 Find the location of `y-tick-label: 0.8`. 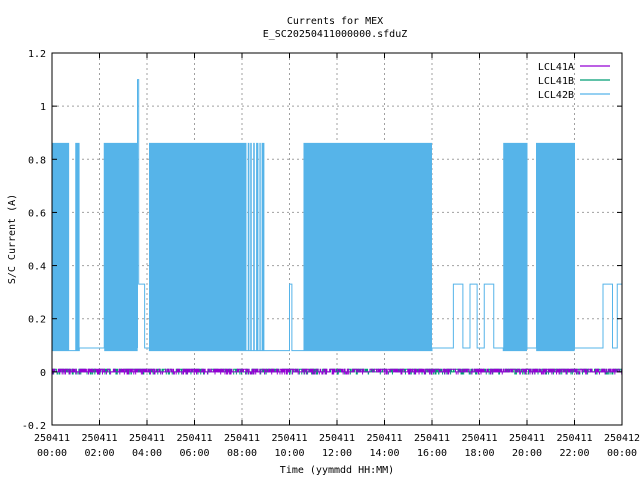

y-tick-label: 0.8 is located at coordinates (37, 160).